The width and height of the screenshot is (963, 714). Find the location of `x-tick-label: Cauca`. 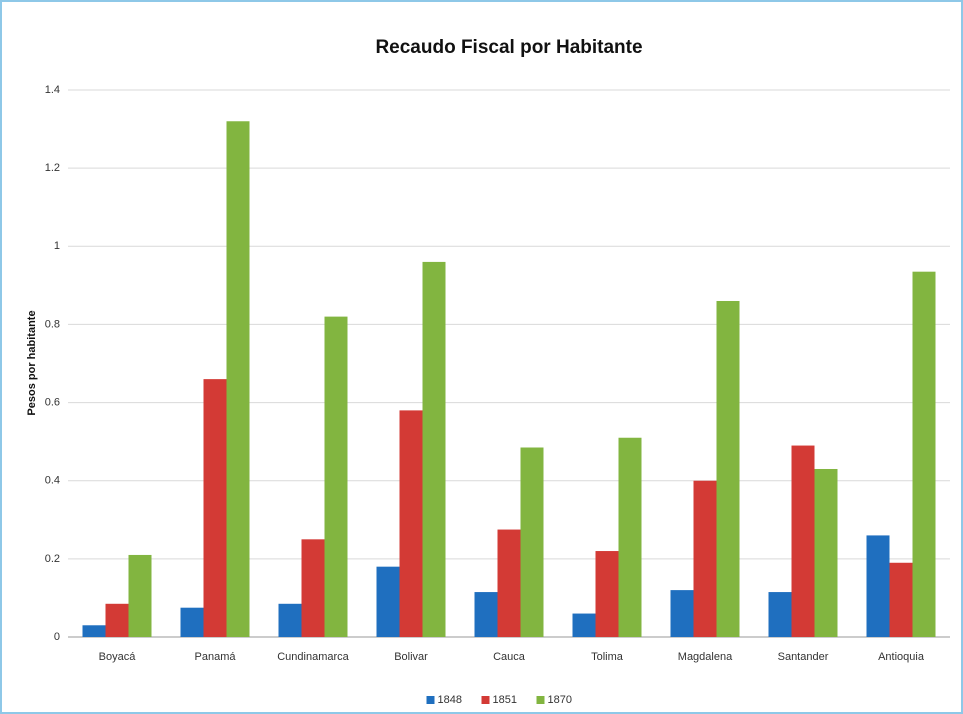

x-tick-label: Cauca is located at coordinates (509, 657).